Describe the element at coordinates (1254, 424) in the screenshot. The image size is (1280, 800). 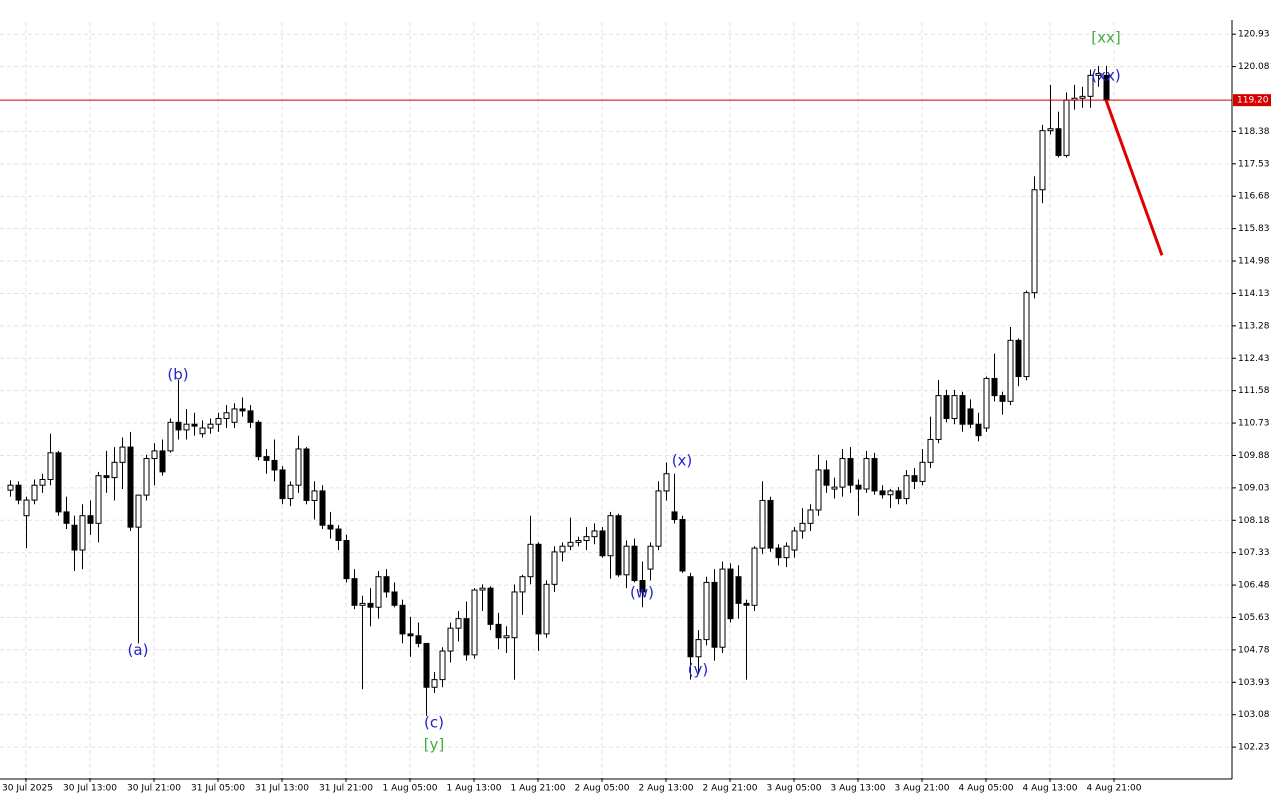
I see `y-tick-label: 110.73` at that location.